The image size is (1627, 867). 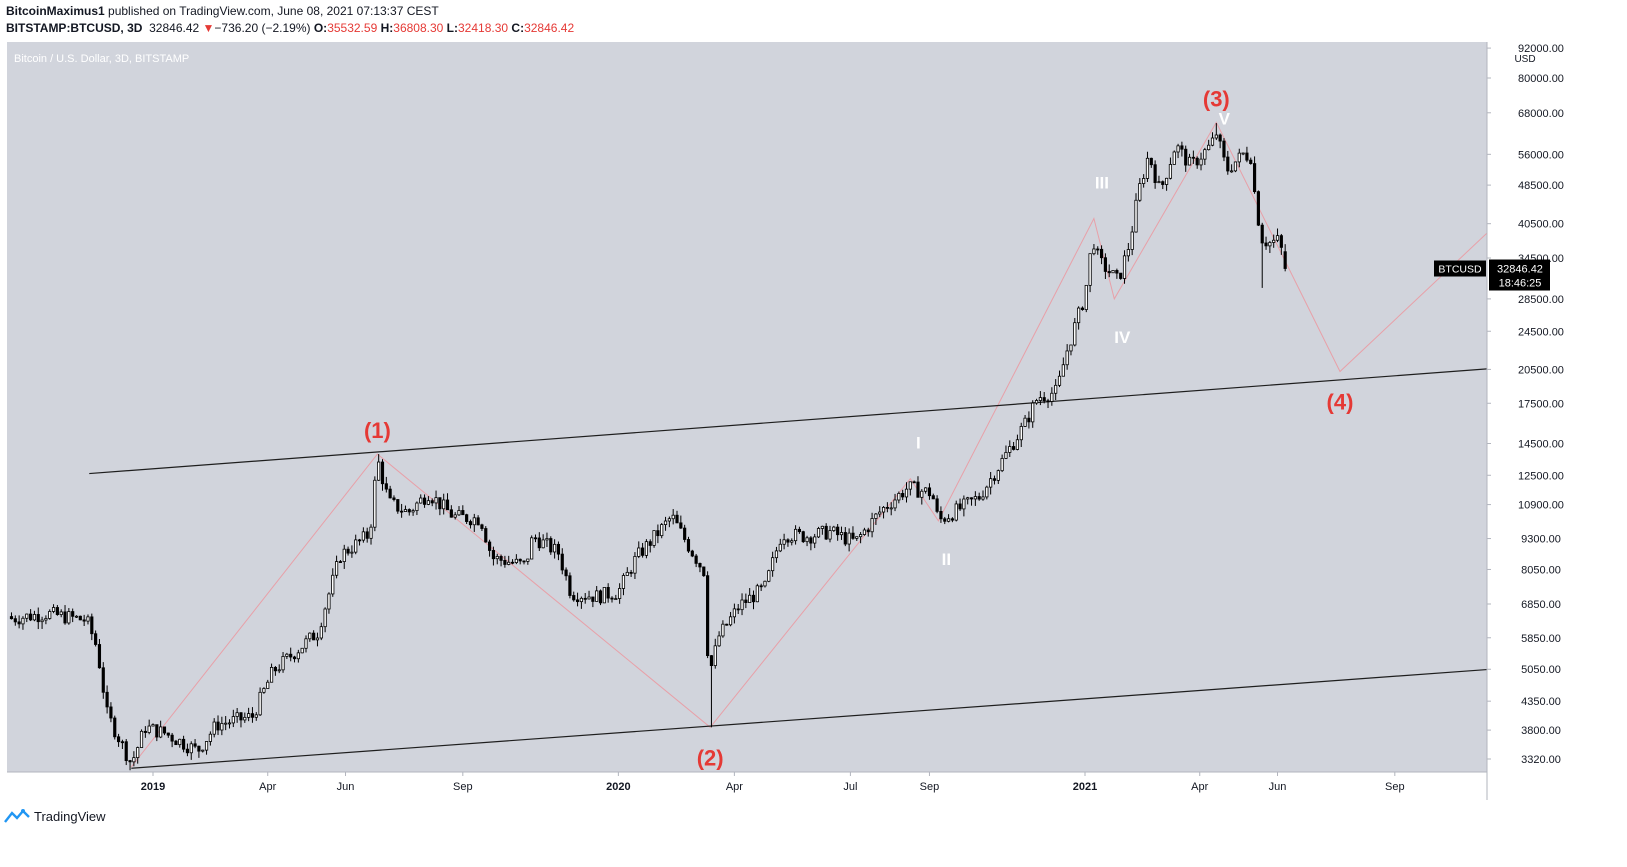 What do you see at coordinates (1541, 155) in the screenshot?
I see `price-tick-label: 56000.00` at bounding box center [1541, 155].